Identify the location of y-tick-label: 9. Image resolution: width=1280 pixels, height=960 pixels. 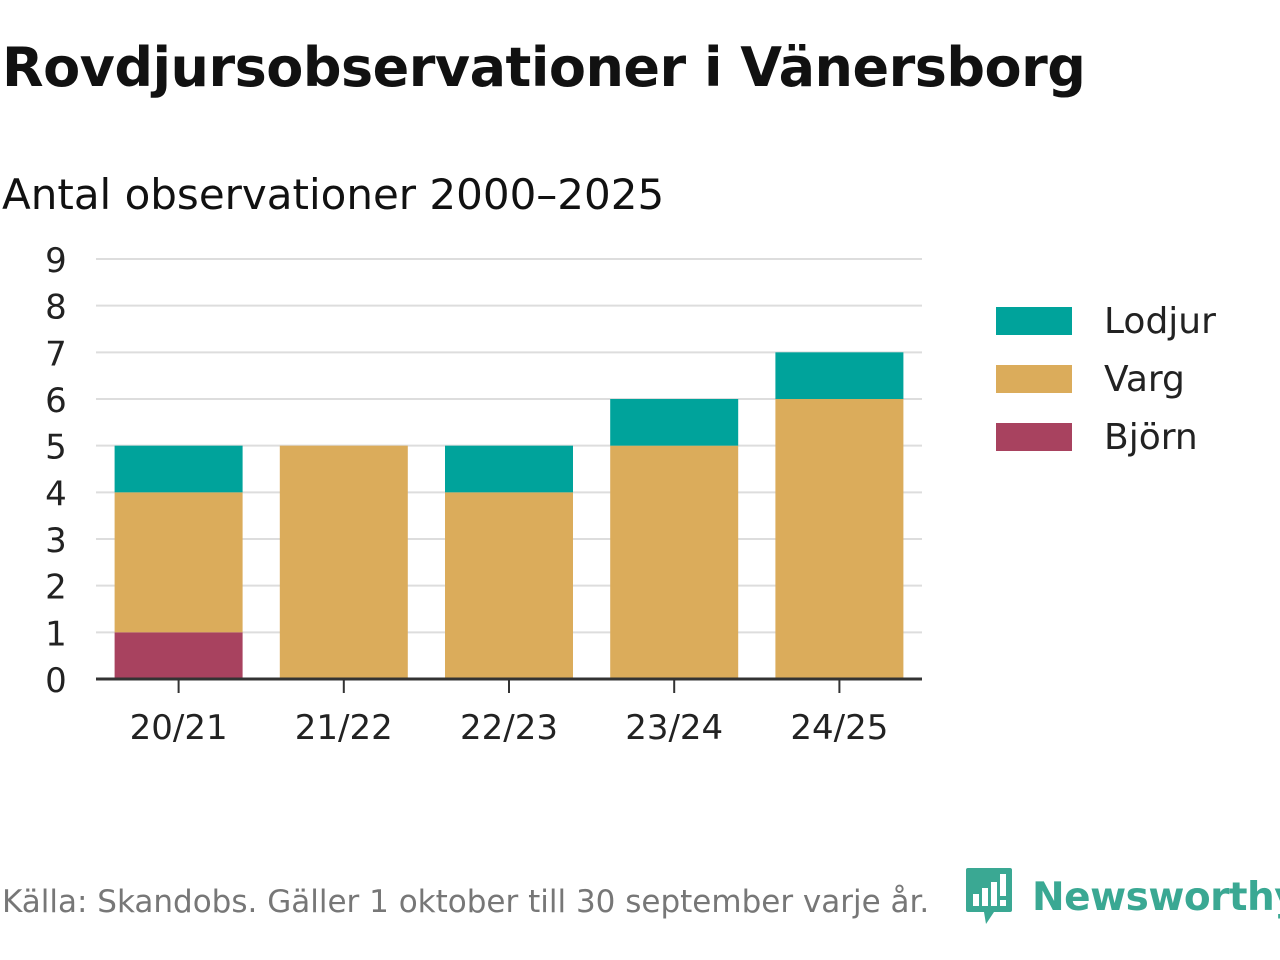
(56, 261).